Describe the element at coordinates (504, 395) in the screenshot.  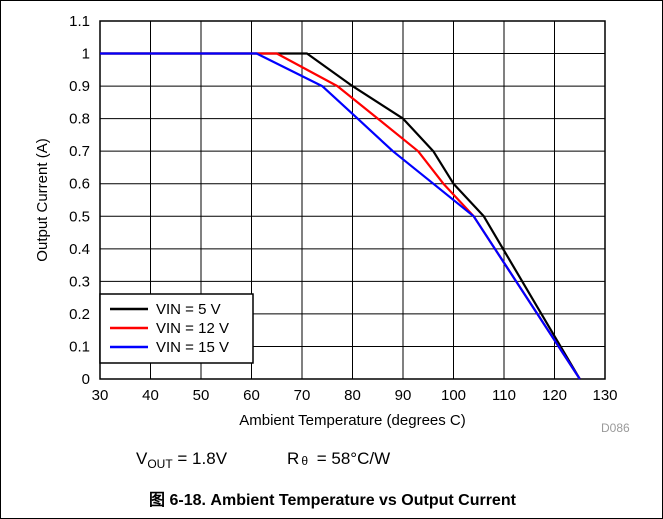
I see `x-tick-label: 110` at that location.